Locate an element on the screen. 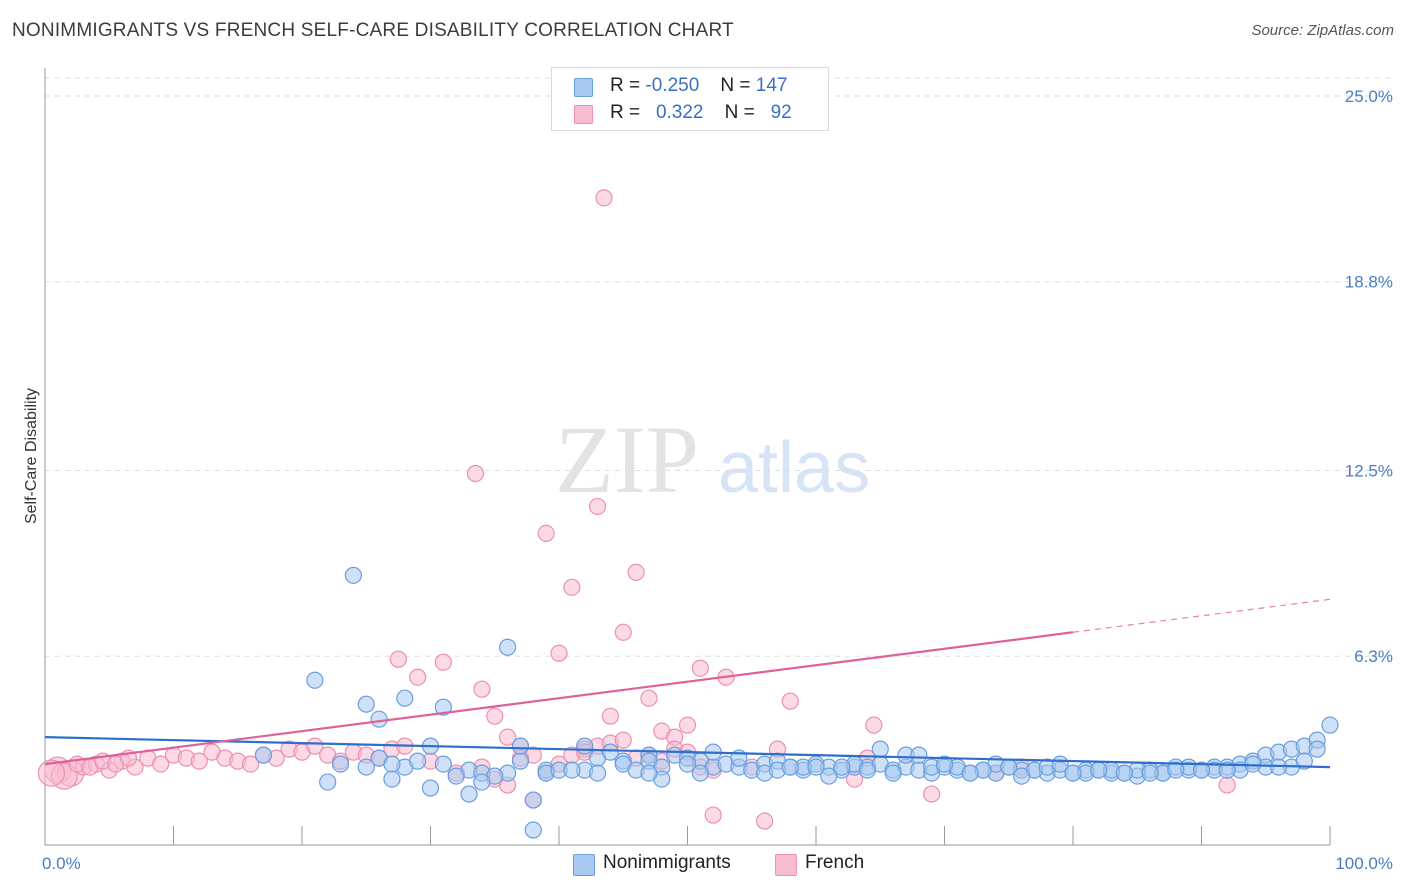 This screenshot has height=892, width=1406. x-tick-labels: 0.0% 100.0% is located at coordinates (717, 863).